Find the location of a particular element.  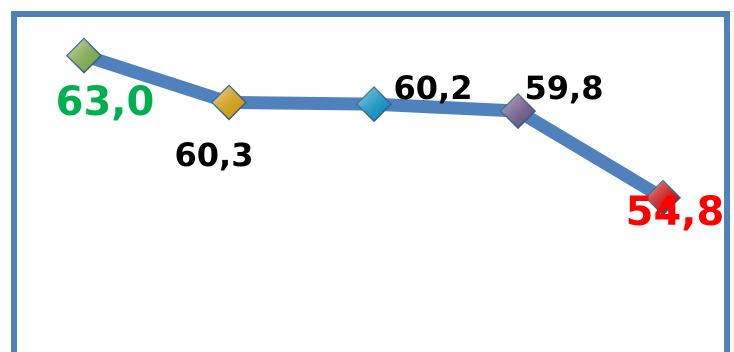

data-label: 60,3 is located at coordinates (214, 155).